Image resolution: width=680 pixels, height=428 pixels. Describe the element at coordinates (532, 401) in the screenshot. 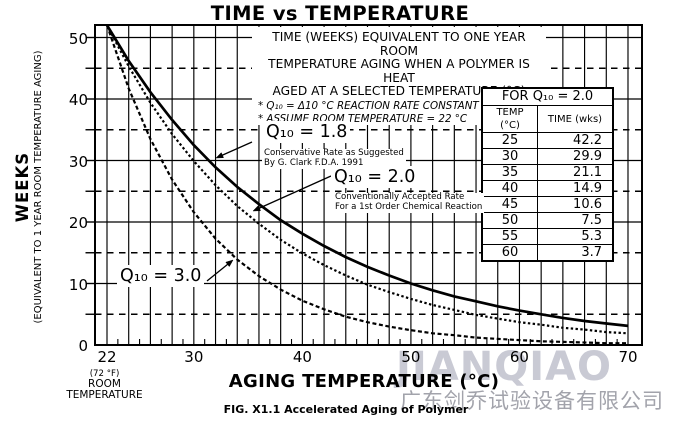

I see `watermark-company-text: 广东剑乔试验设备有限公司` at that location.